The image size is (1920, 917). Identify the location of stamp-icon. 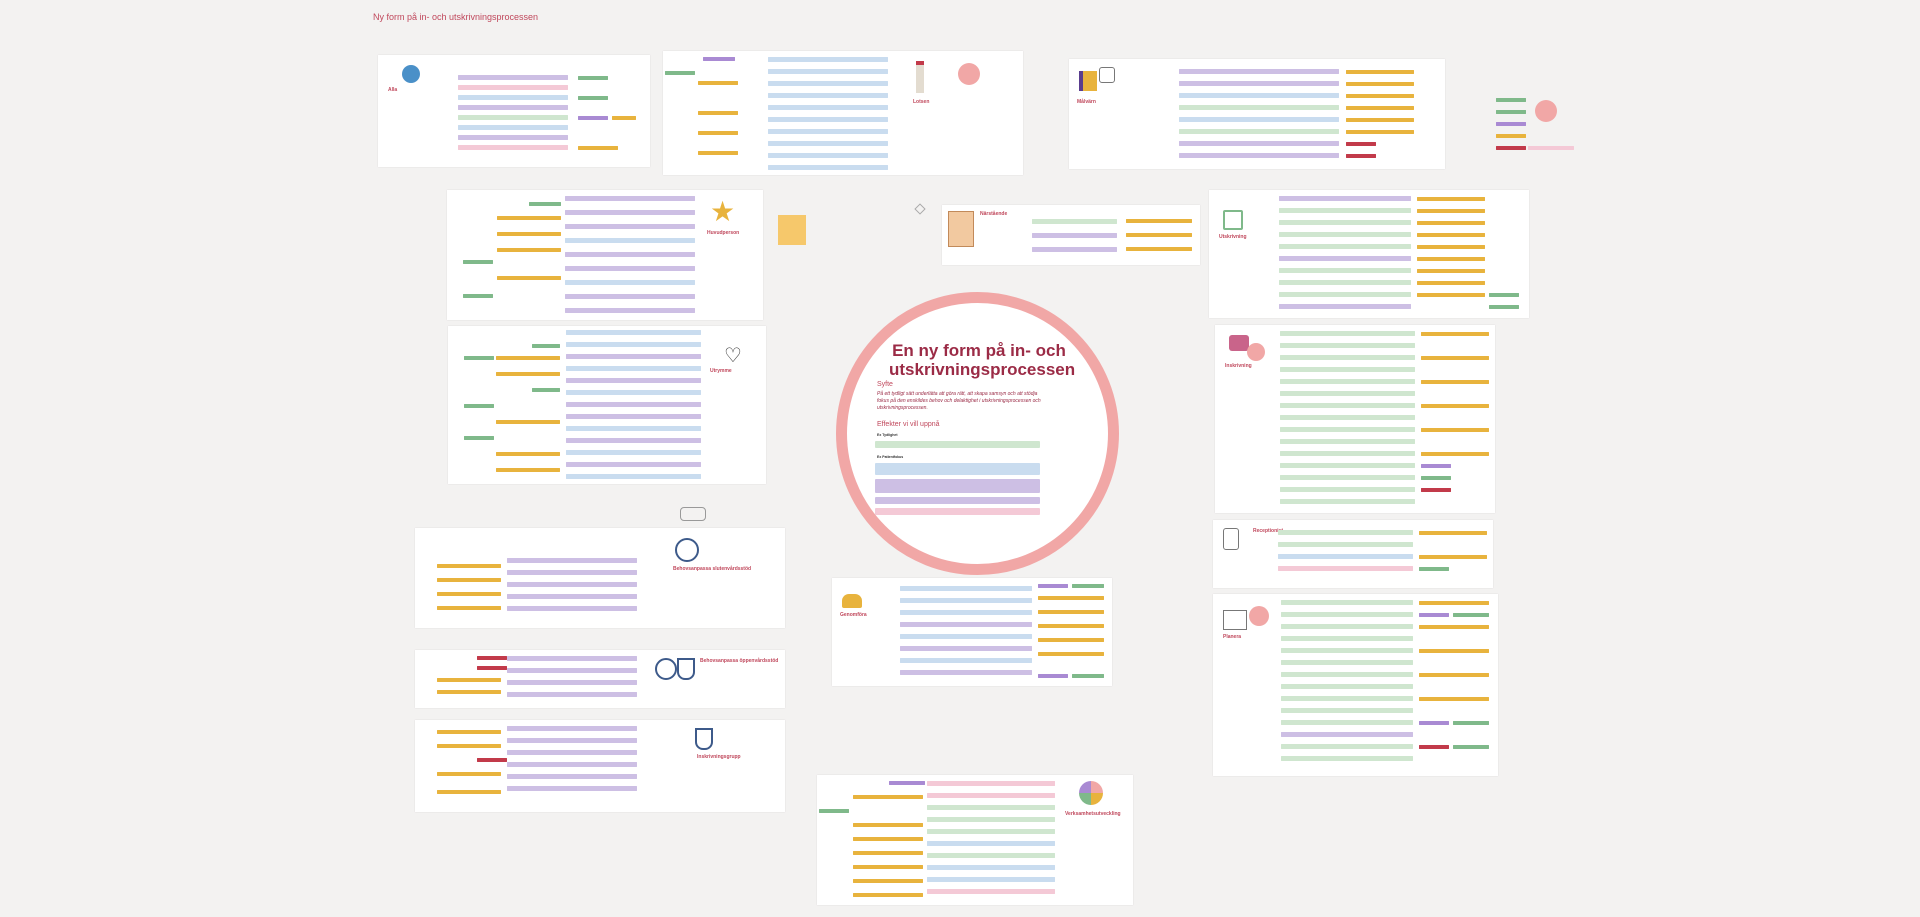
(693, 514).